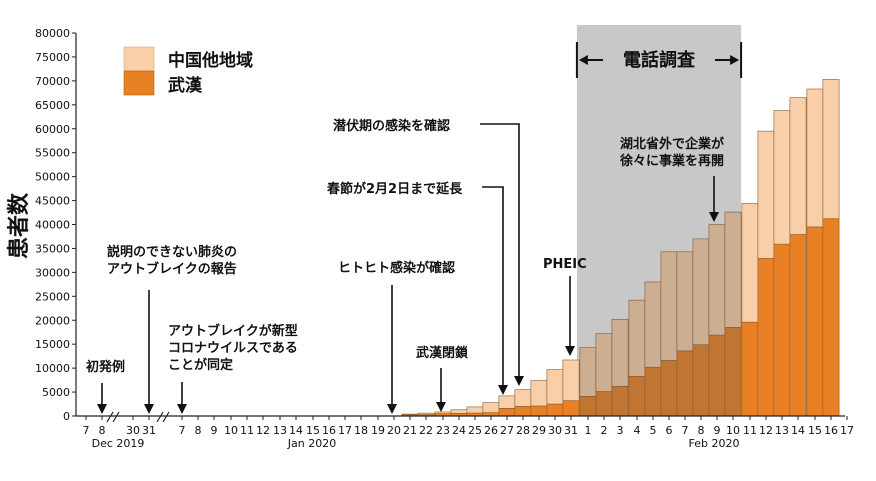  Describe the element at coordinates (66, 416) in the screenshot. I see `y-tick-label: 0` at that location.